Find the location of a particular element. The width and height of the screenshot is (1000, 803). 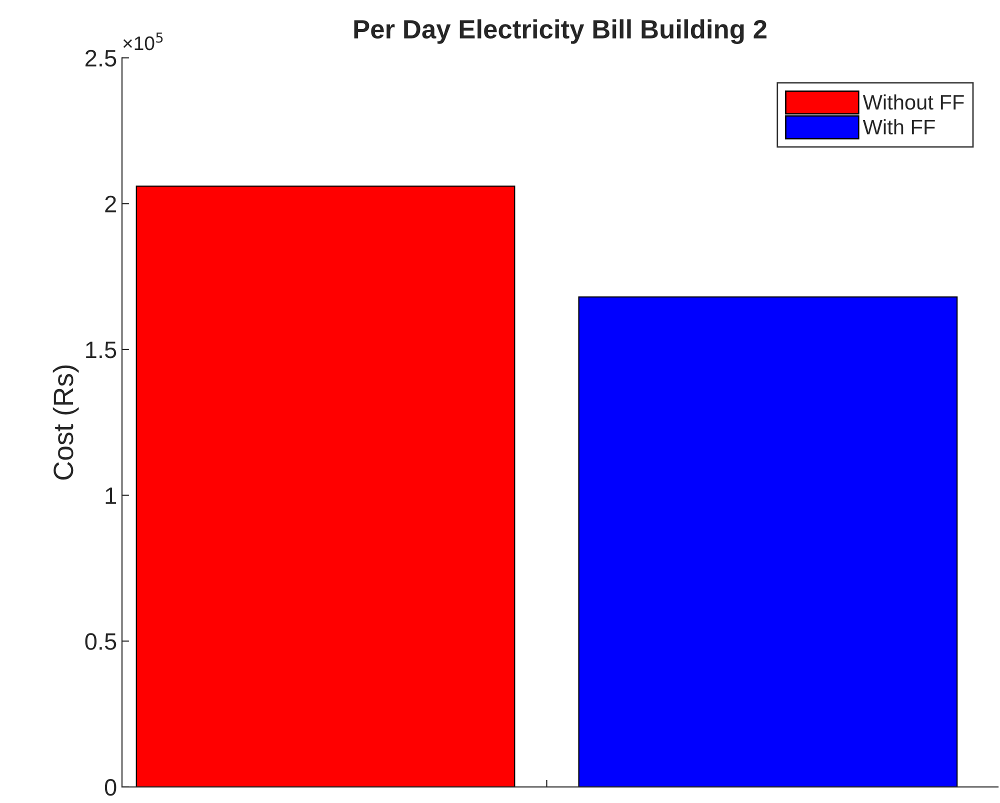

legend-label: With FF is located at coordinates (898, 126).